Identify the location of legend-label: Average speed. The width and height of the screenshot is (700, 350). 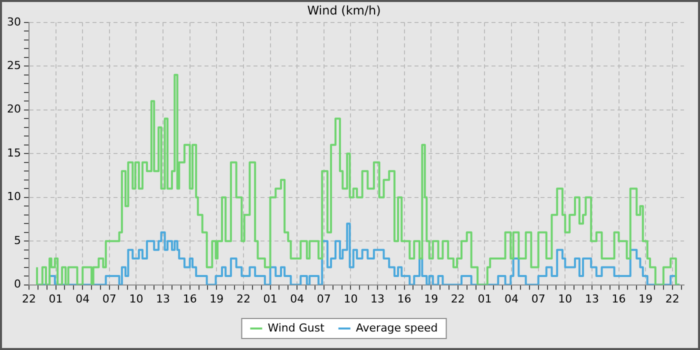
(397, 327).